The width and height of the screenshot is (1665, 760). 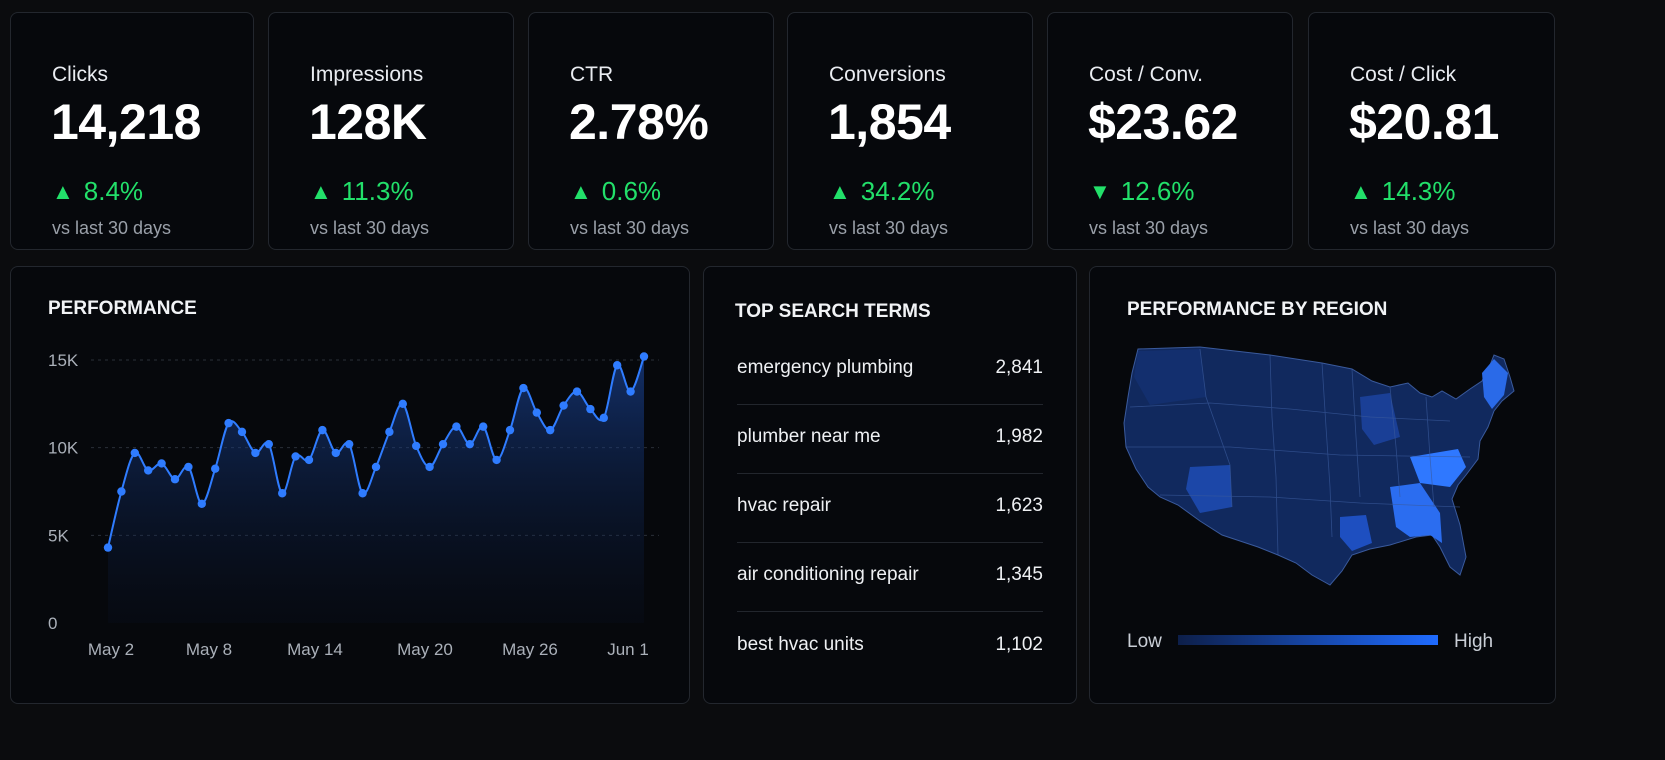 I want to click on kpi-delta: ▲ 8.4%, so click(x=97, y=191).